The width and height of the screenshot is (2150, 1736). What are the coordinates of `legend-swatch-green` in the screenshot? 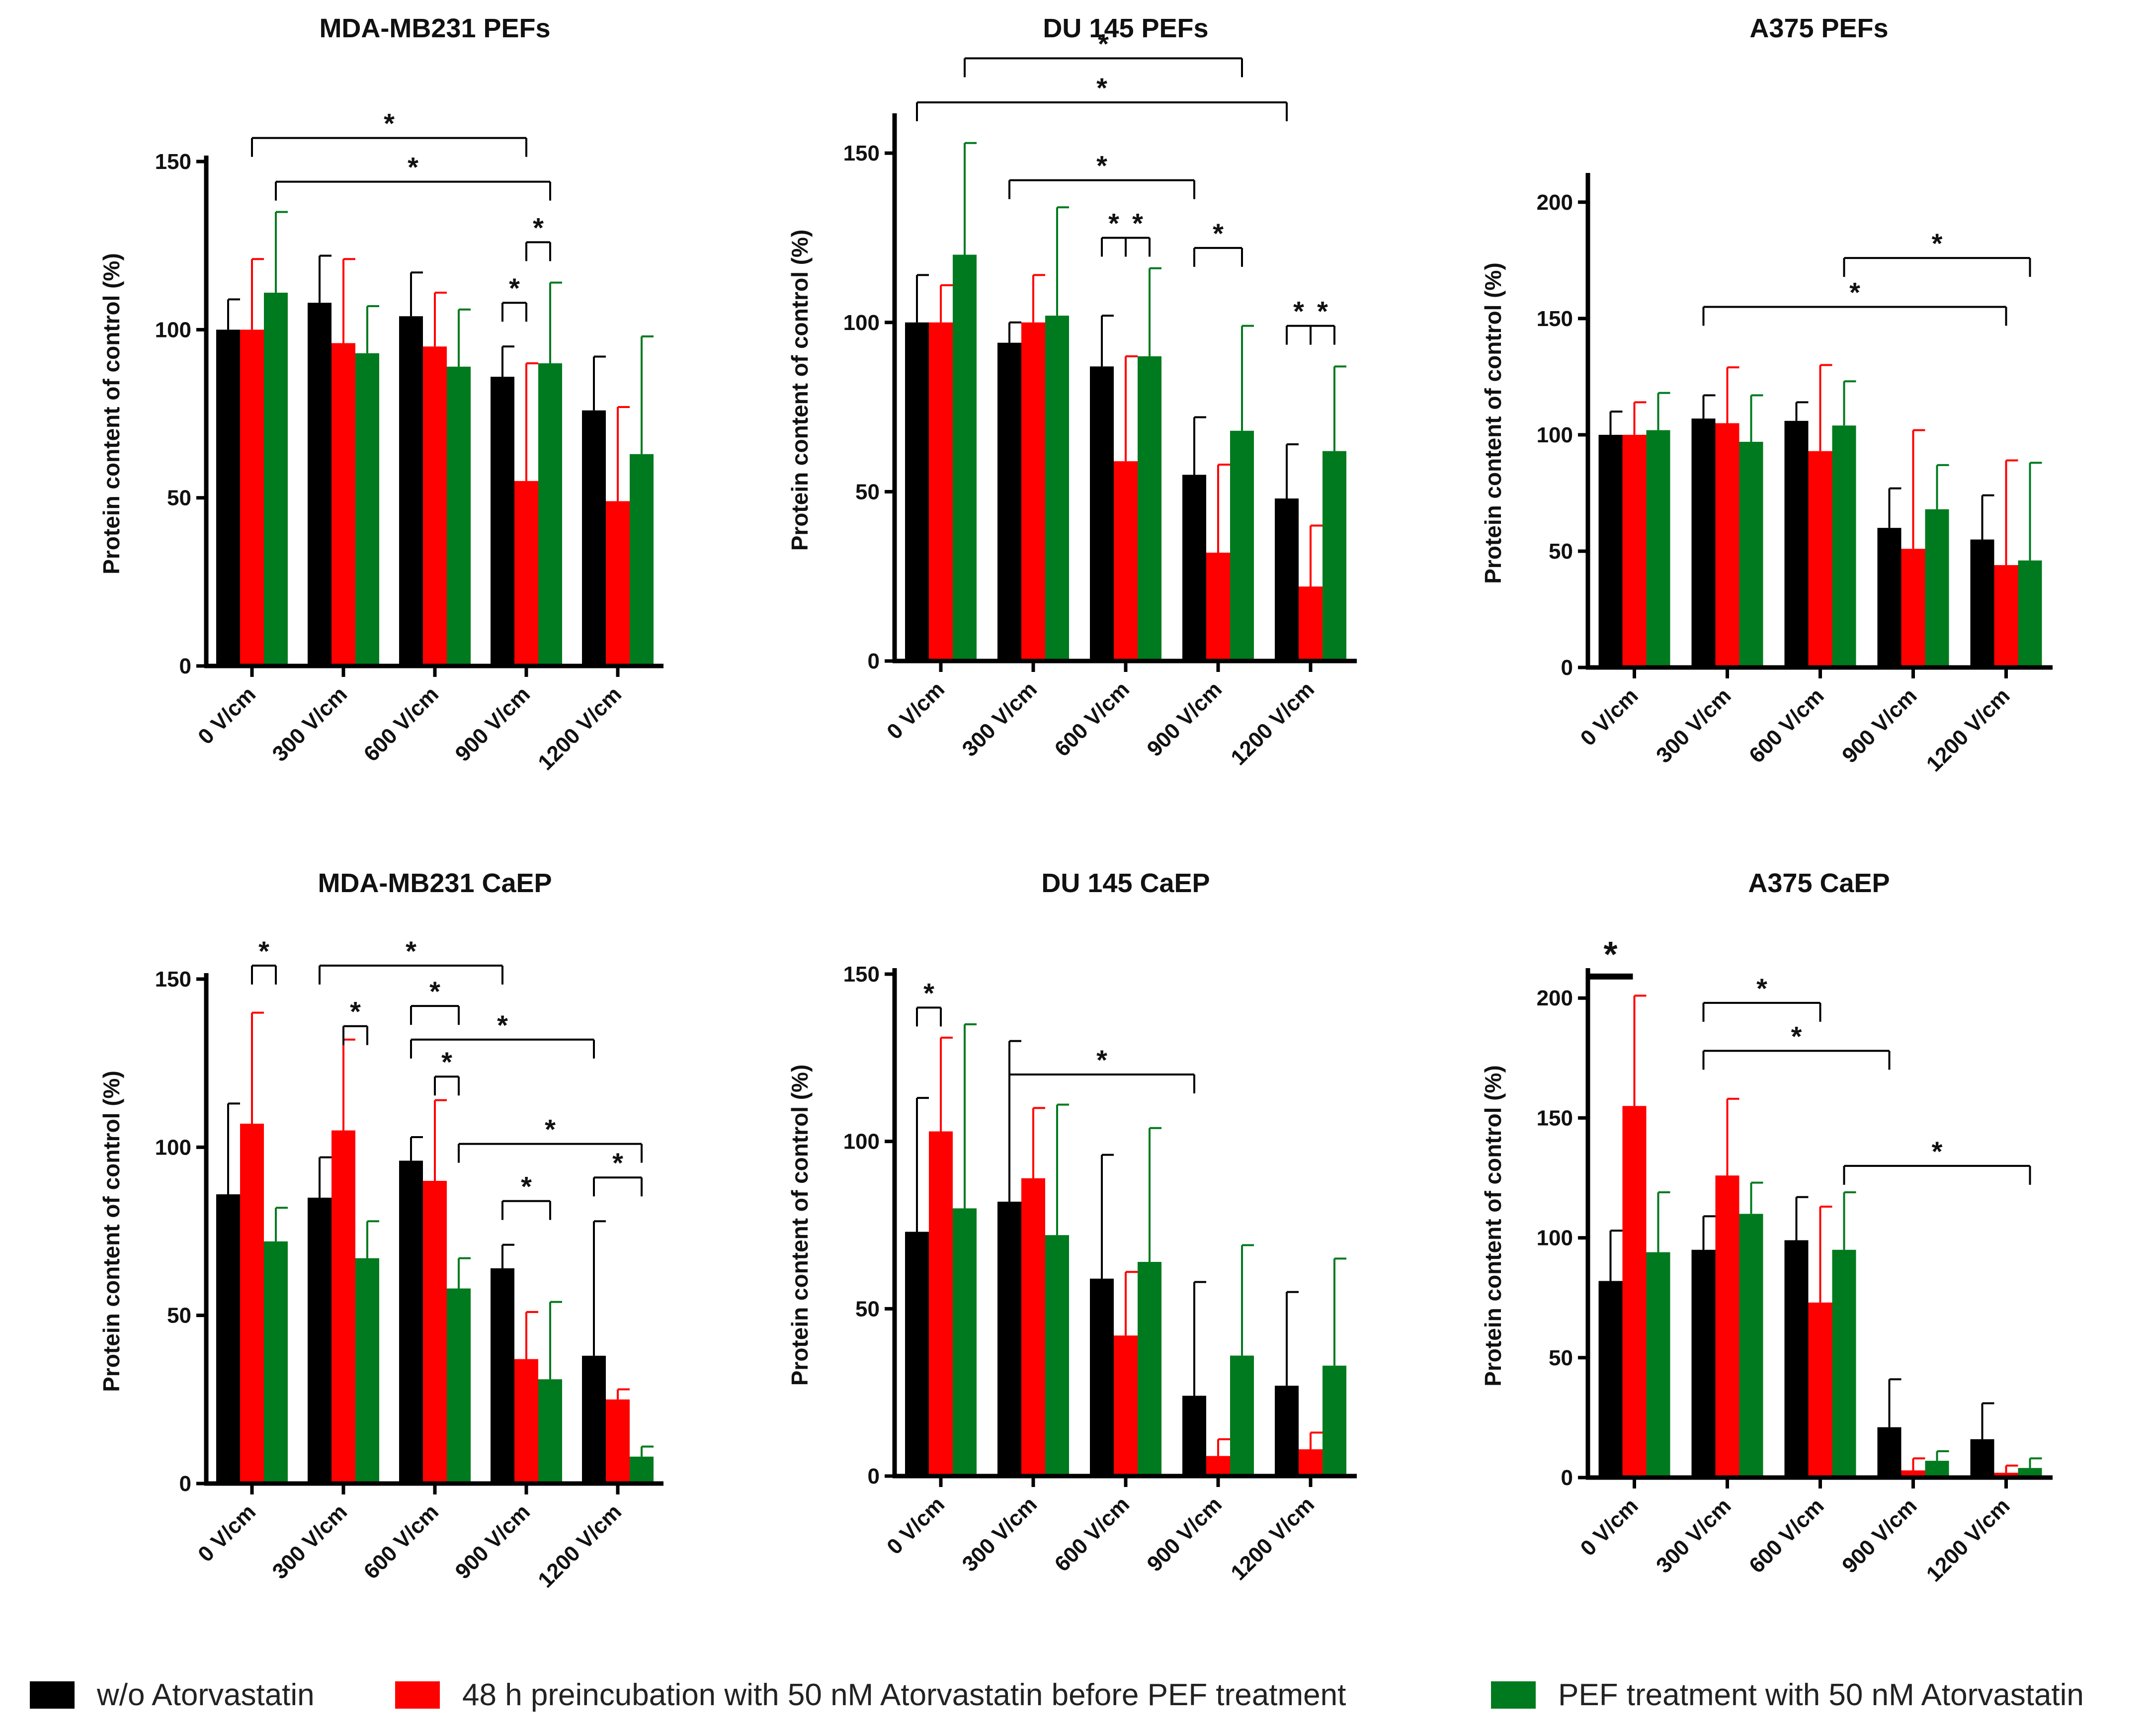 It's located at (1513, 1695).